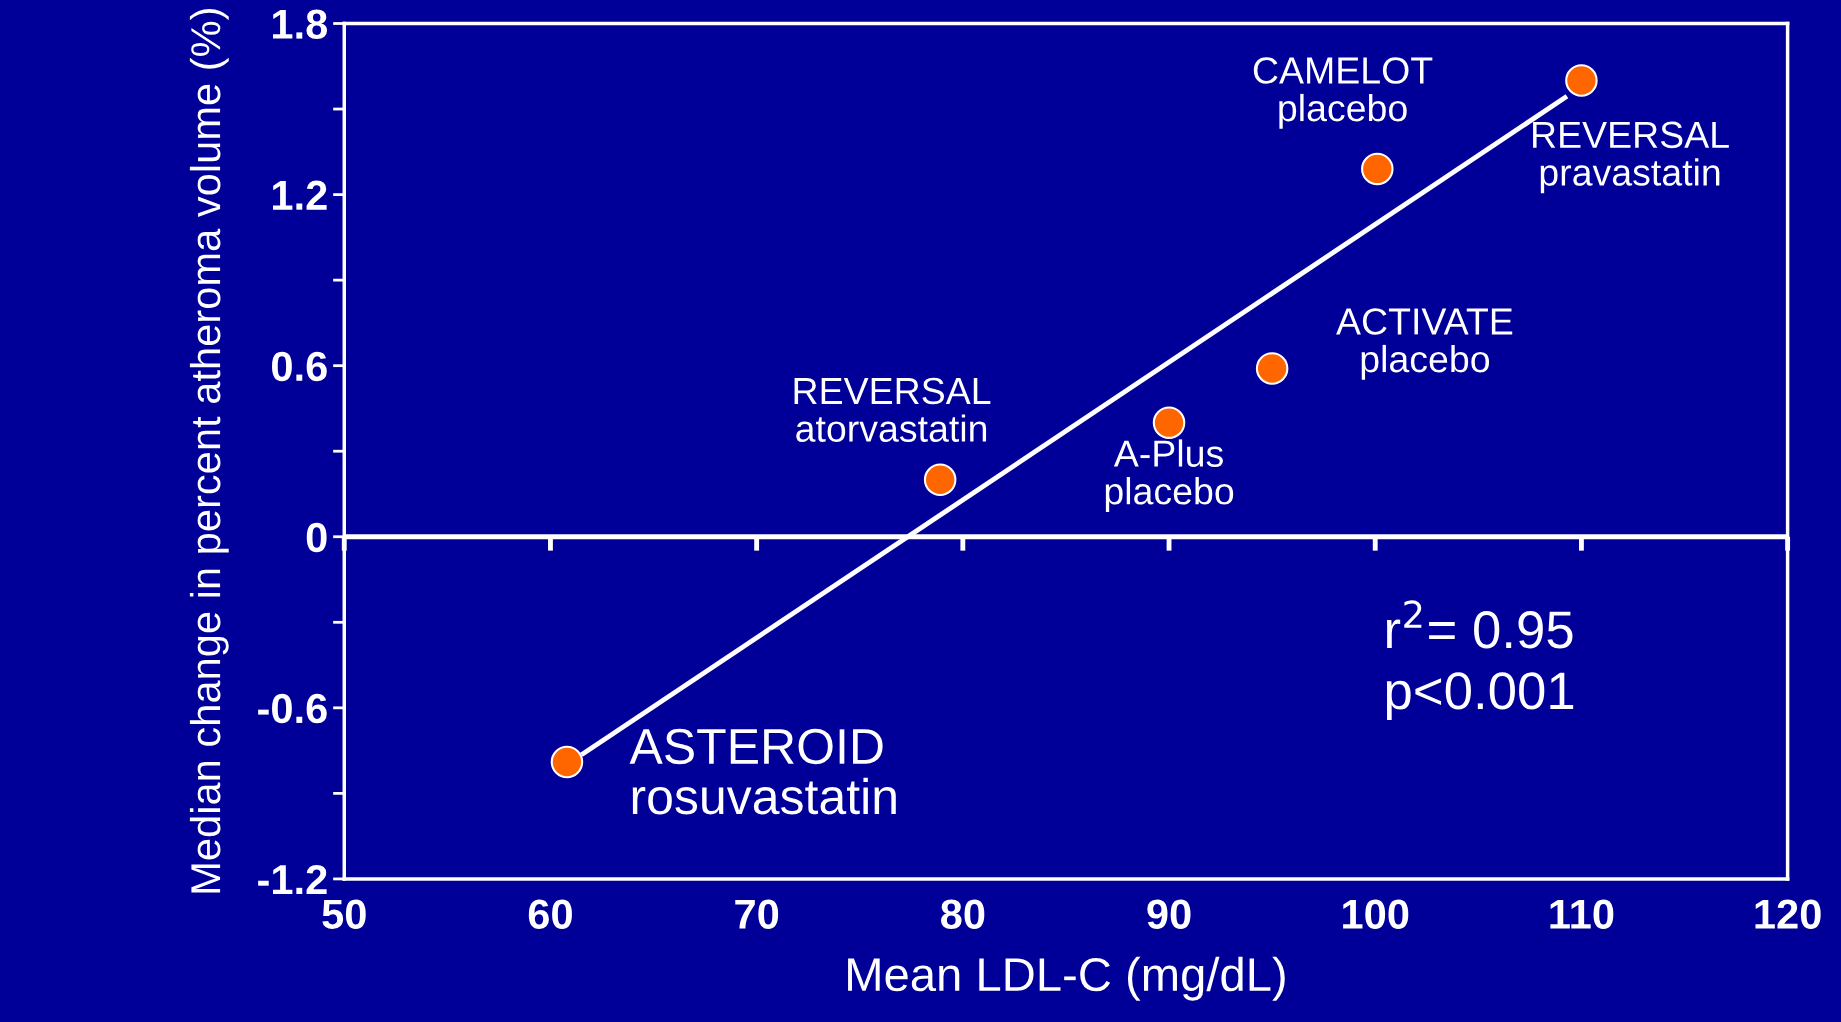 The width and height of the screenshot is (1841, 1022). What do you see at coordinates (344, 914) in the screenshot?
I see `x-tick-label: 50` at bounding box center [344, 914].